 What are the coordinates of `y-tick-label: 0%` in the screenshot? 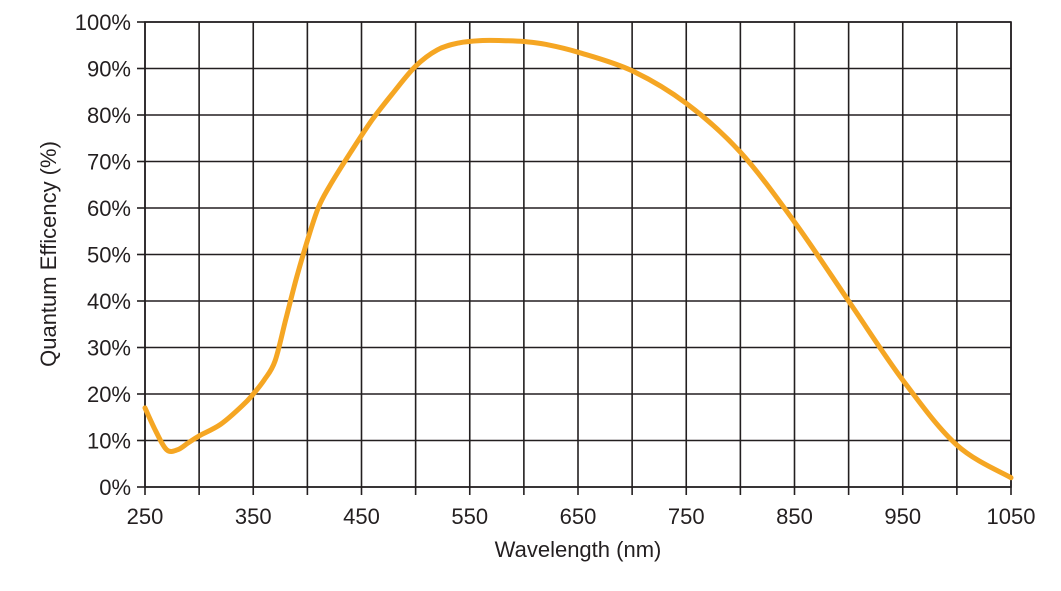 It's located at (115, 487).